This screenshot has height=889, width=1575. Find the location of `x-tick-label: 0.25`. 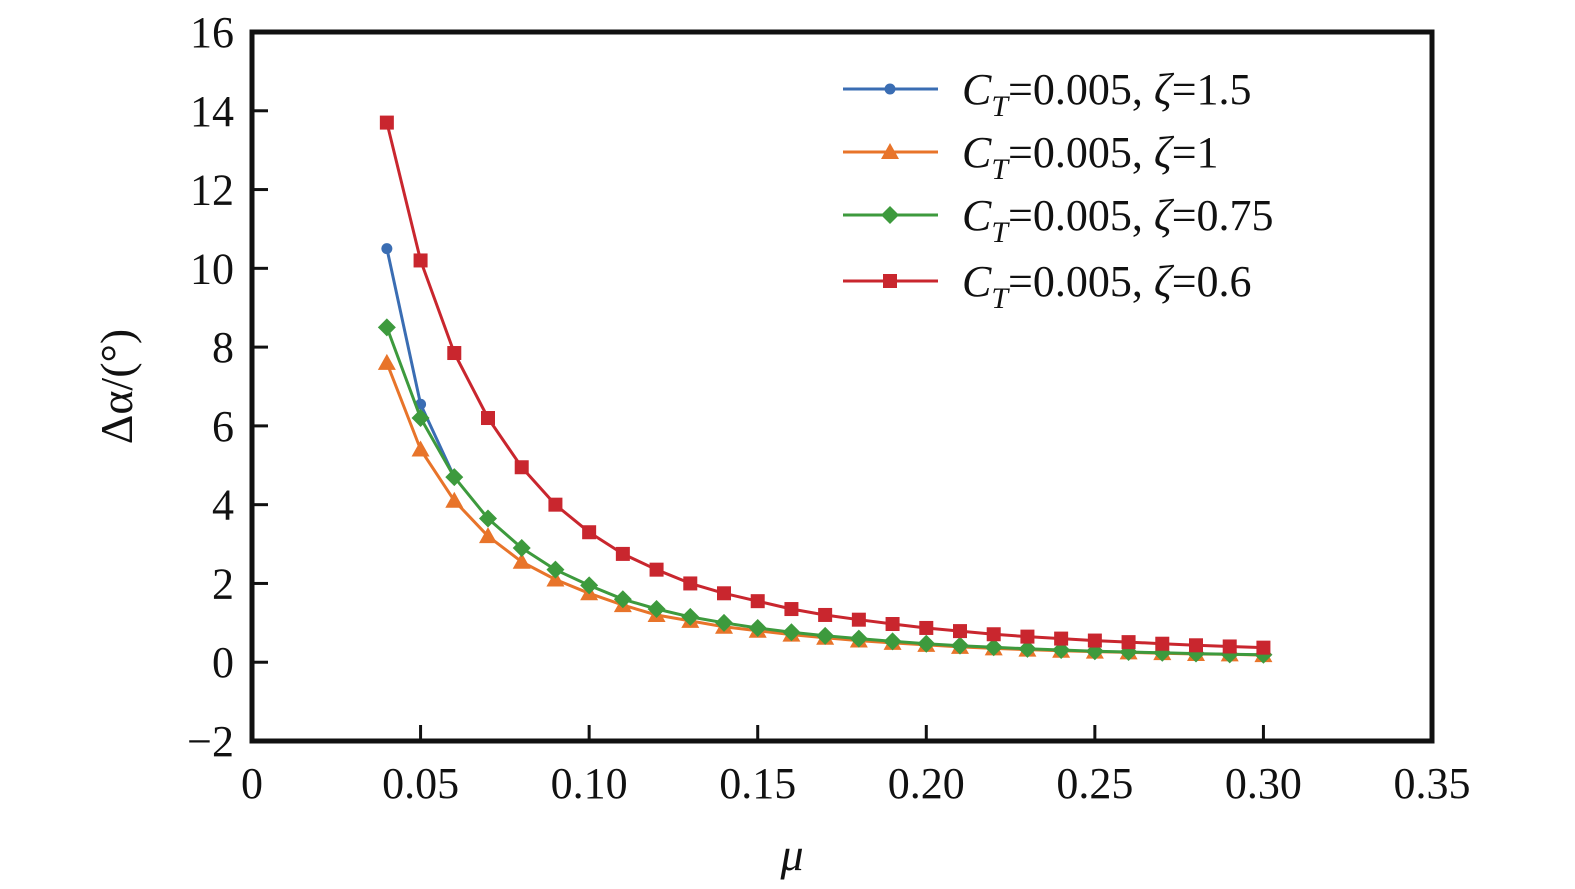

x-tick-label: 0.25 is located at coordinates (1094, 783).